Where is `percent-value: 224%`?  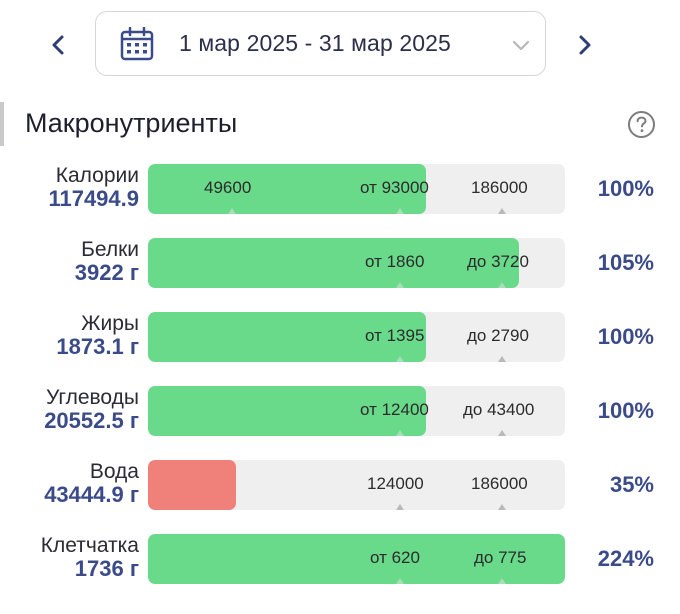 percent-value: 224% is located at coordinates (625, 558).